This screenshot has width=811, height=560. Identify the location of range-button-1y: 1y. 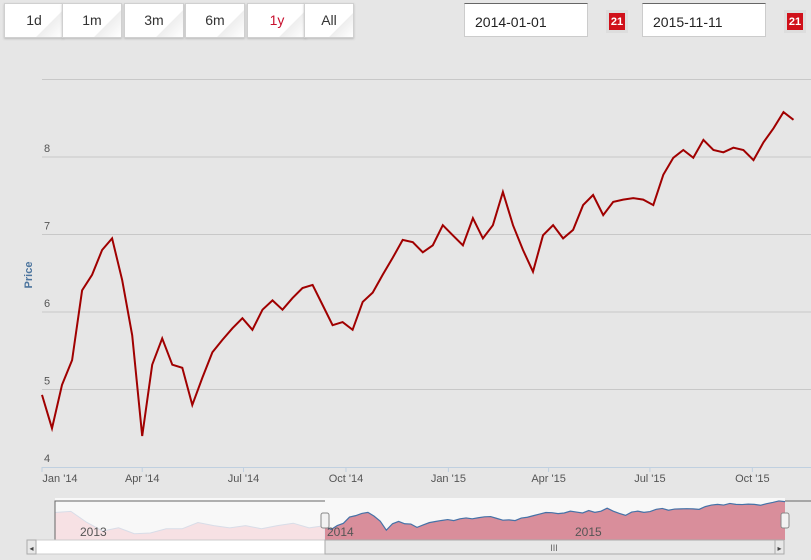
(277, 20).